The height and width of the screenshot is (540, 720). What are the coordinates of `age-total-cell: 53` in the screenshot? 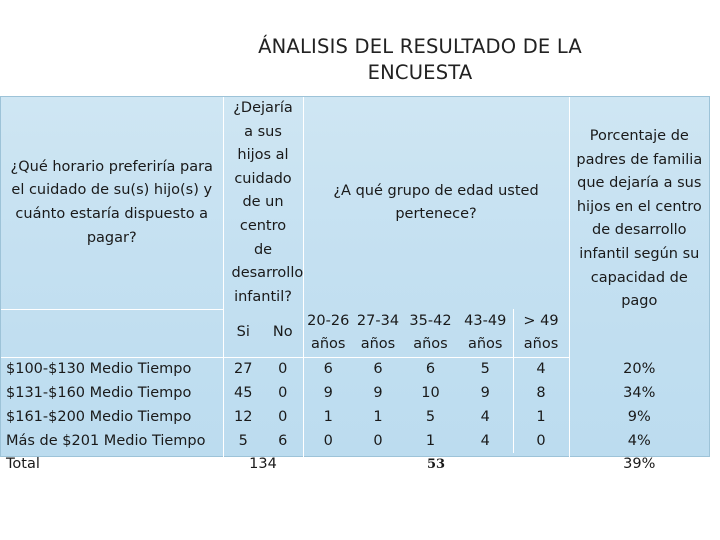 It's located at (436, 465).